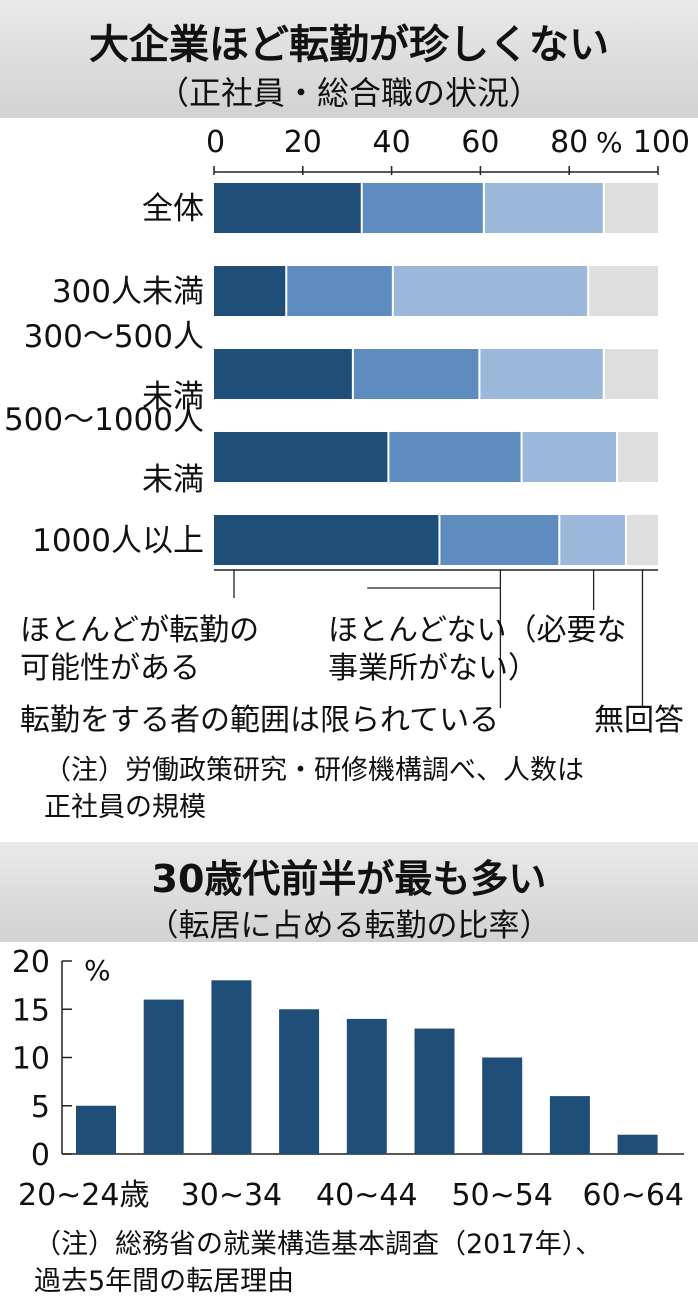  Describe the element at coordinates (314, 770) in the screenshot. I see `chart1-note-line1: （注）労働政策研究・研修機構調べ、人数は` at that location.